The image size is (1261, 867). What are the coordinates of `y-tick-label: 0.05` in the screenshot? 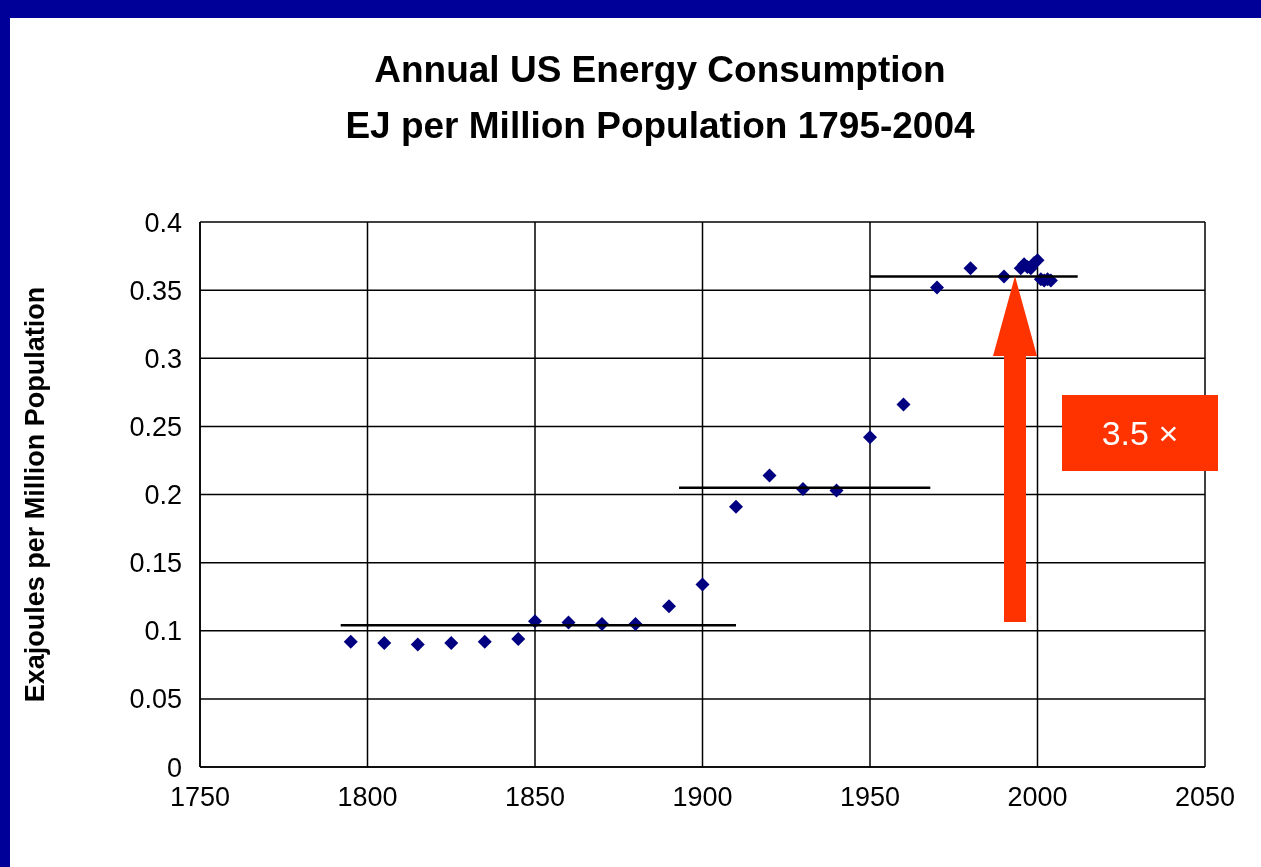 It's located at (155, 699).